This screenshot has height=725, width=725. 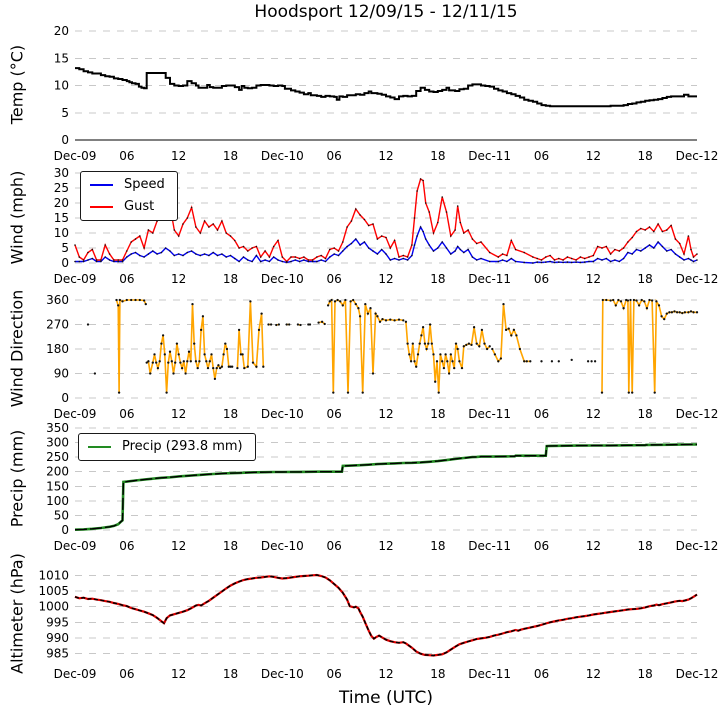 What do you see at coordinates (126, 674) in the screenshot?
I see `x-tick-label: 06` at bounding box center [126, 674].